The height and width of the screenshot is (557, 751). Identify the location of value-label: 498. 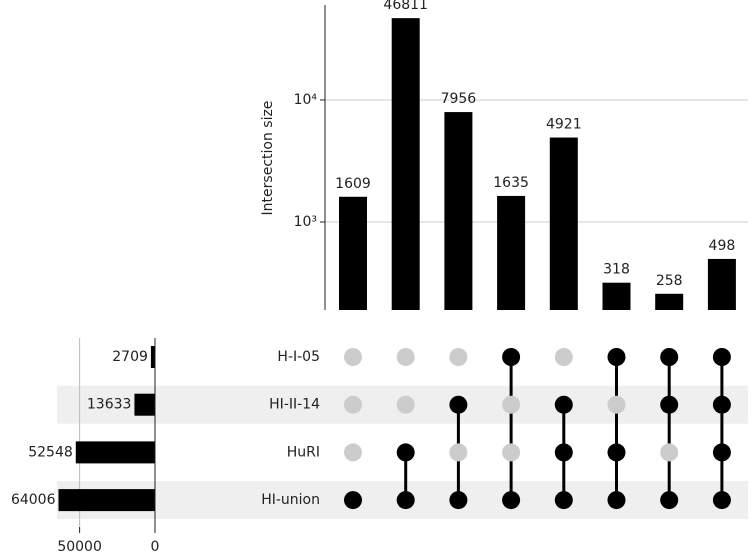
(722, 246).